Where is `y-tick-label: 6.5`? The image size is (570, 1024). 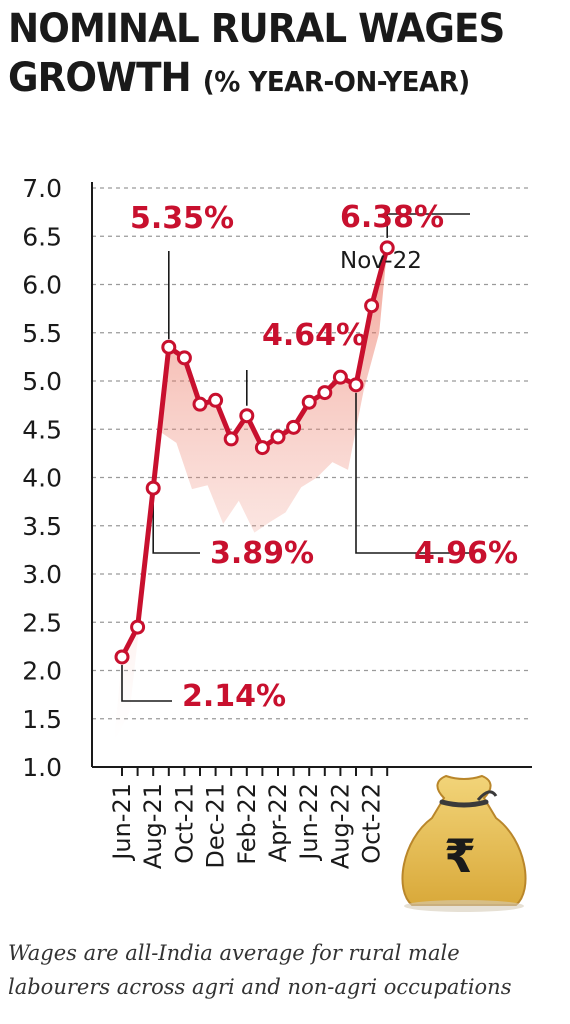 y-tick-label: 6.5 is located at coordinates (42, 236).